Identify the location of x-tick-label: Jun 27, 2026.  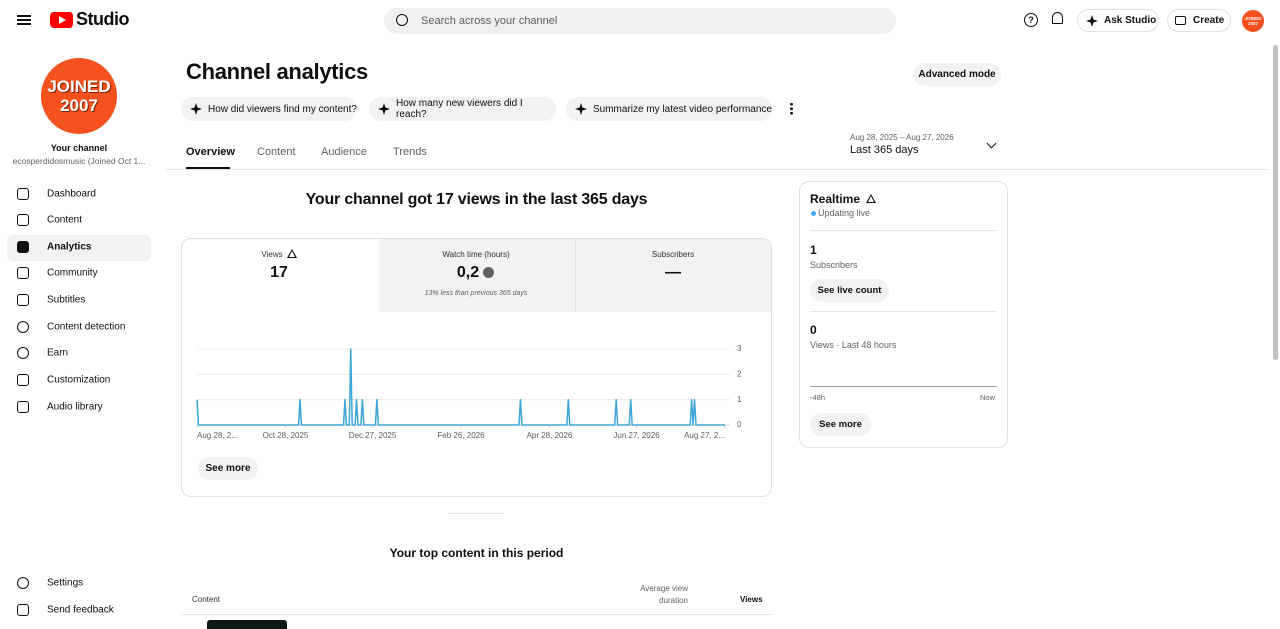
(636, 435).